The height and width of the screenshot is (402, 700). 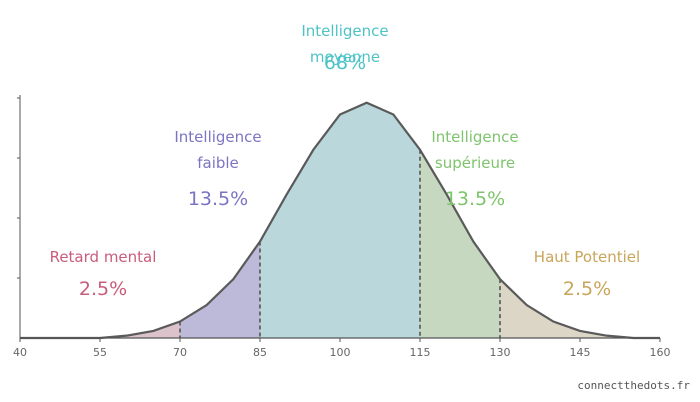 What do you see at coordinates (660, 352) in the screenshot?
I see `x-tick-label: 160` at bounding box center [660, 352].